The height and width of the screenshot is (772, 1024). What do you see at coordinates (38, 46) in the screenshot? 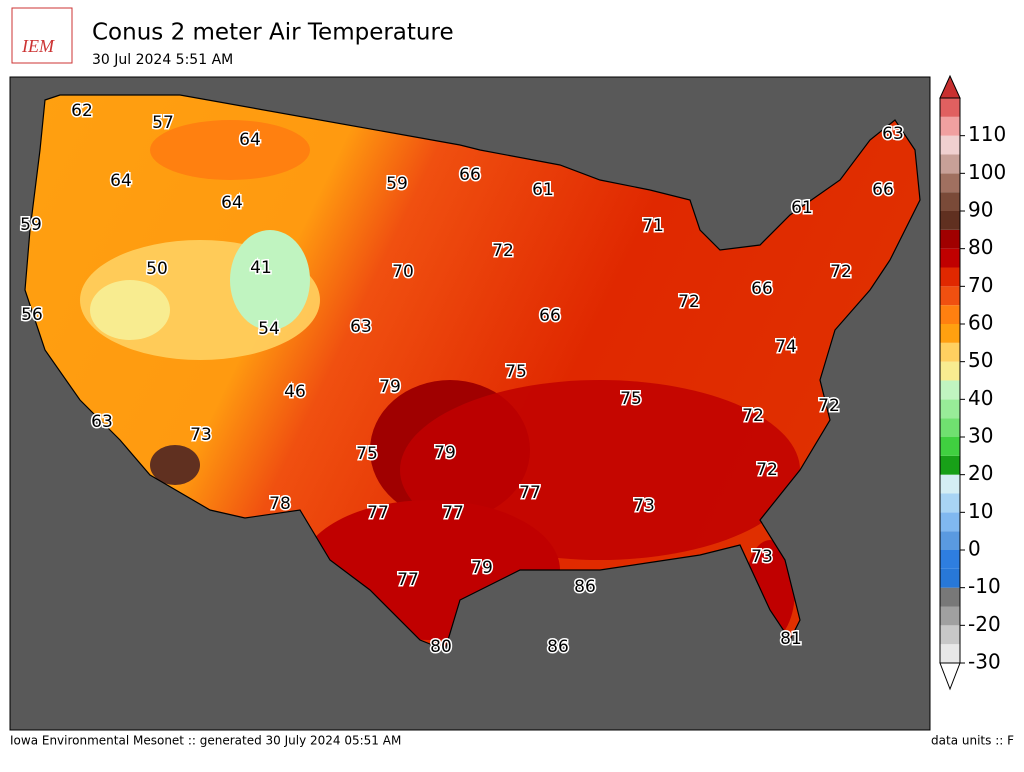
I see `logo-text: IEM` at bounding box center [38, 46].